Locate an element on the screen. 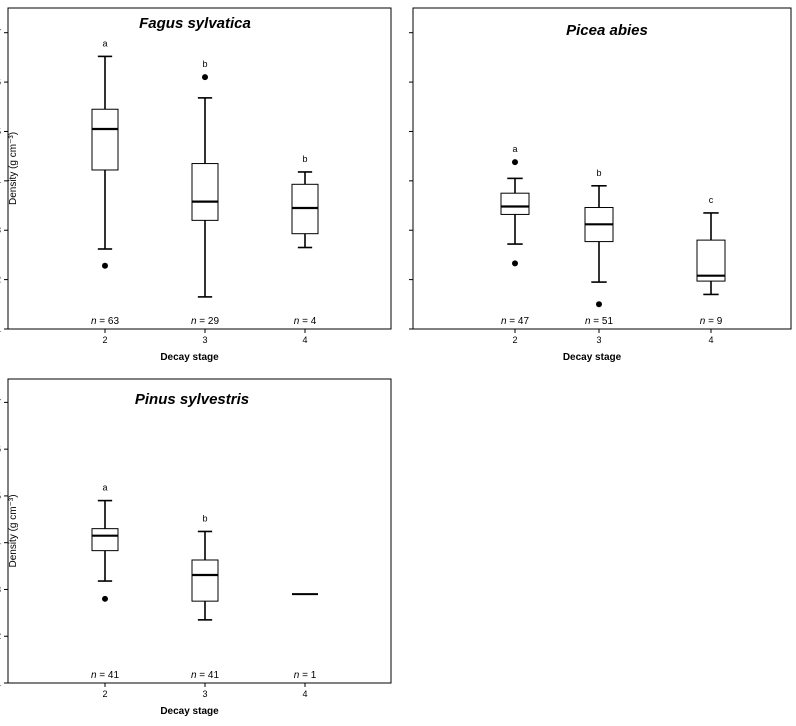 The width and height of the screenshot is (796, 726). sample-size-label: n = 4 is located at coordinates (305, 321).